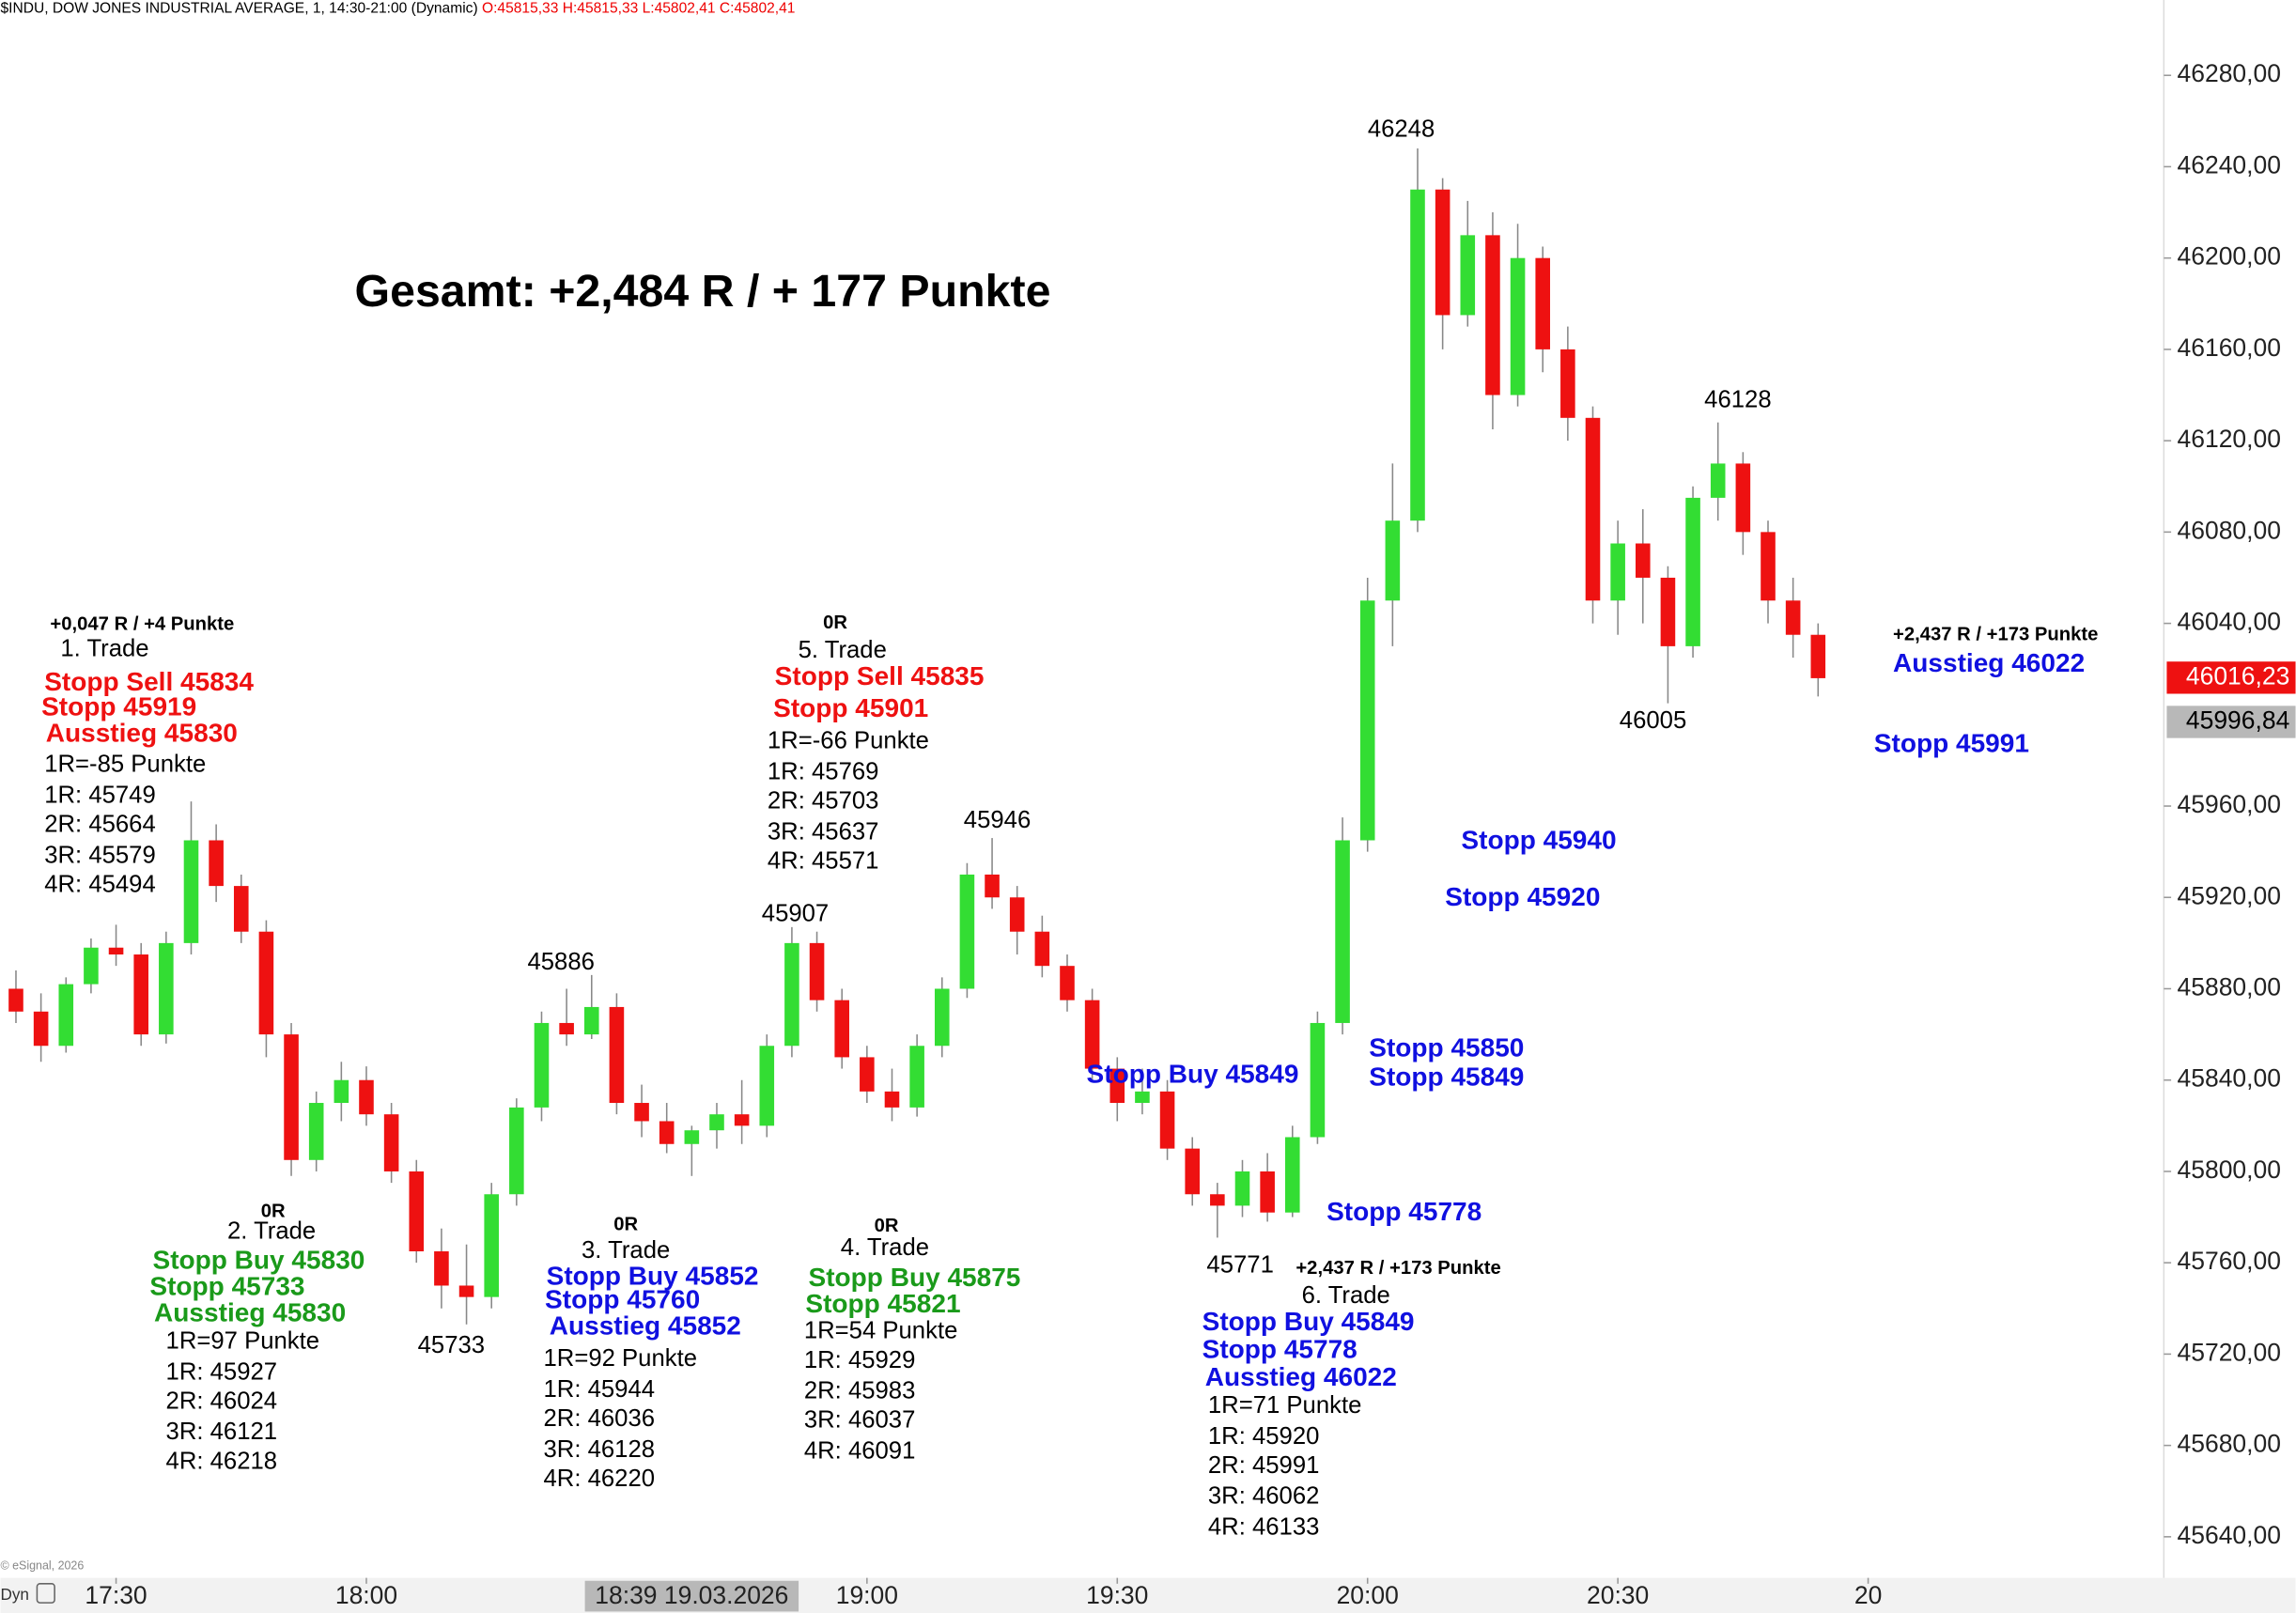  What do you see at coordinates (2229, 1078) in the screenshot?
I see `y-tick-label: 45840,00` at bounding box center [2229, 1078].